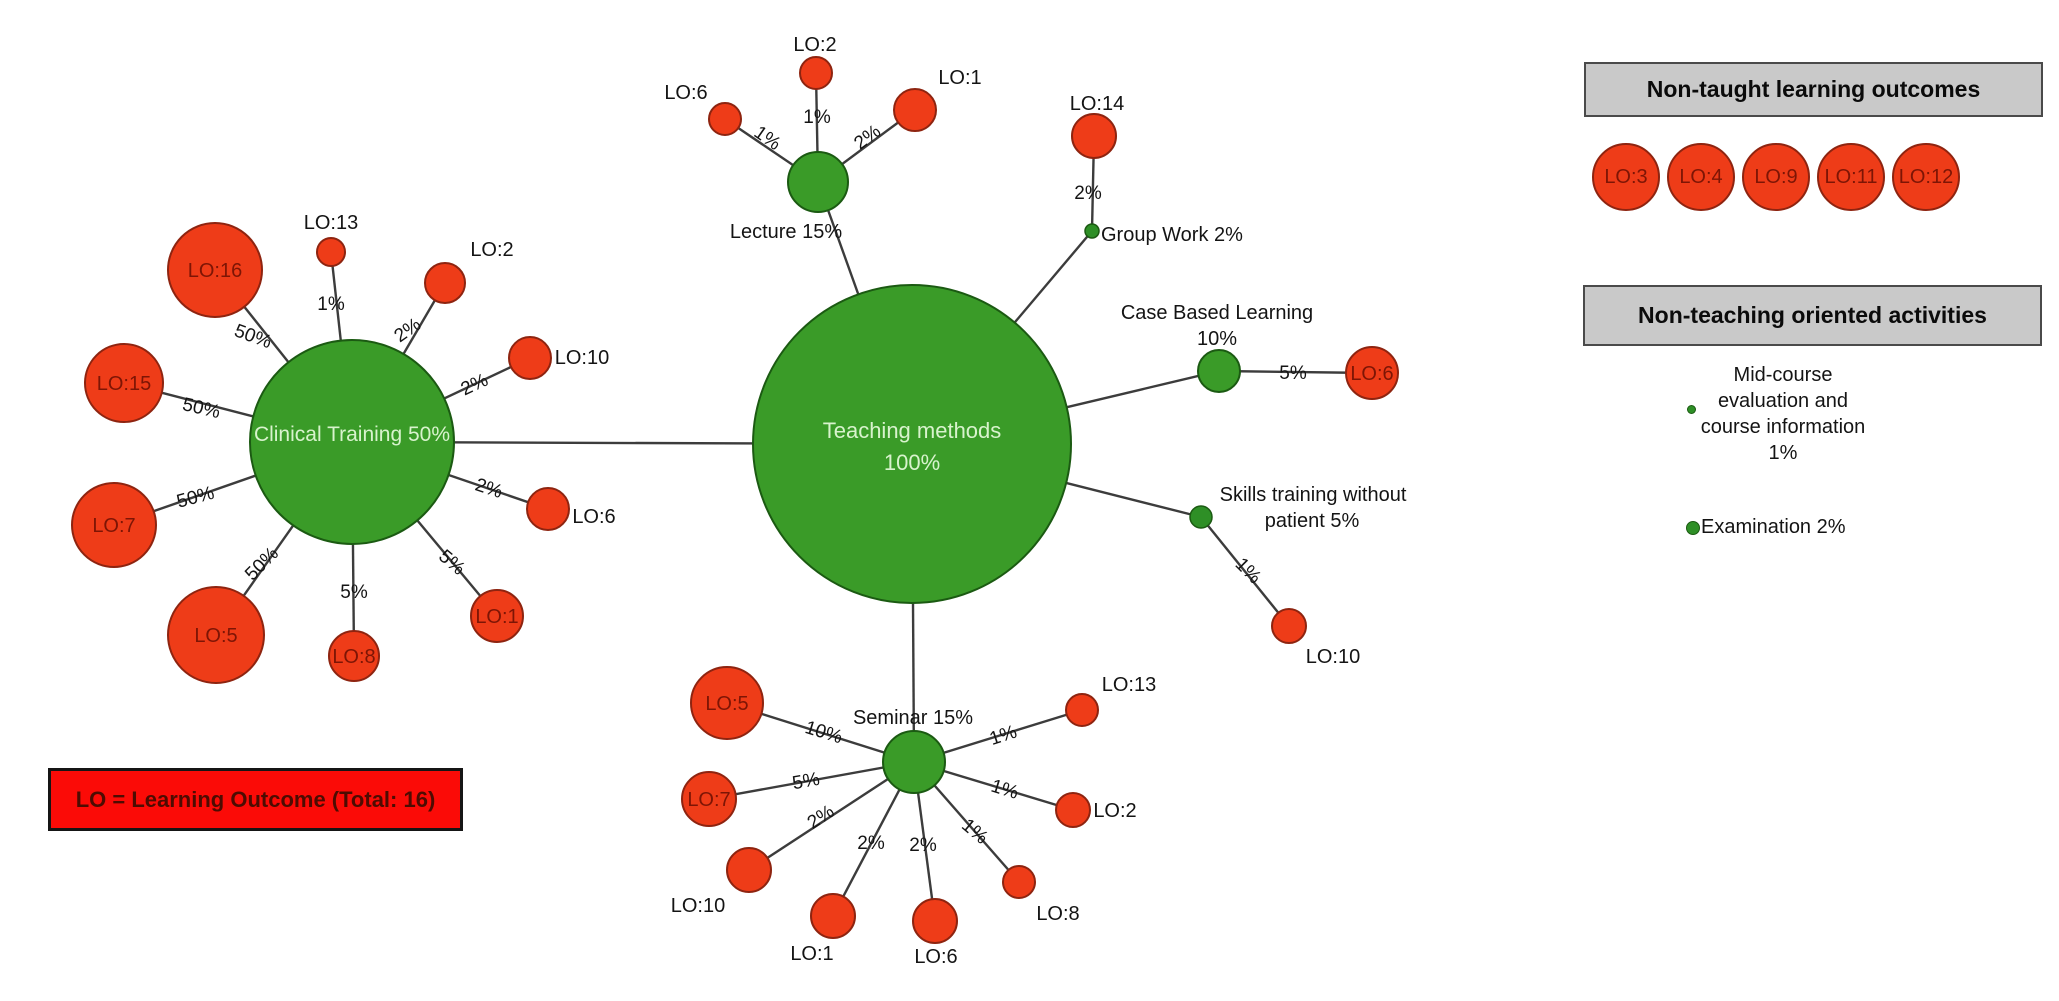 The image size is (2059, 1001). Describe the element at coordinates (1313, 495) in the screenshot. I see `skills-training-label-line1: Skills training without` at that location.